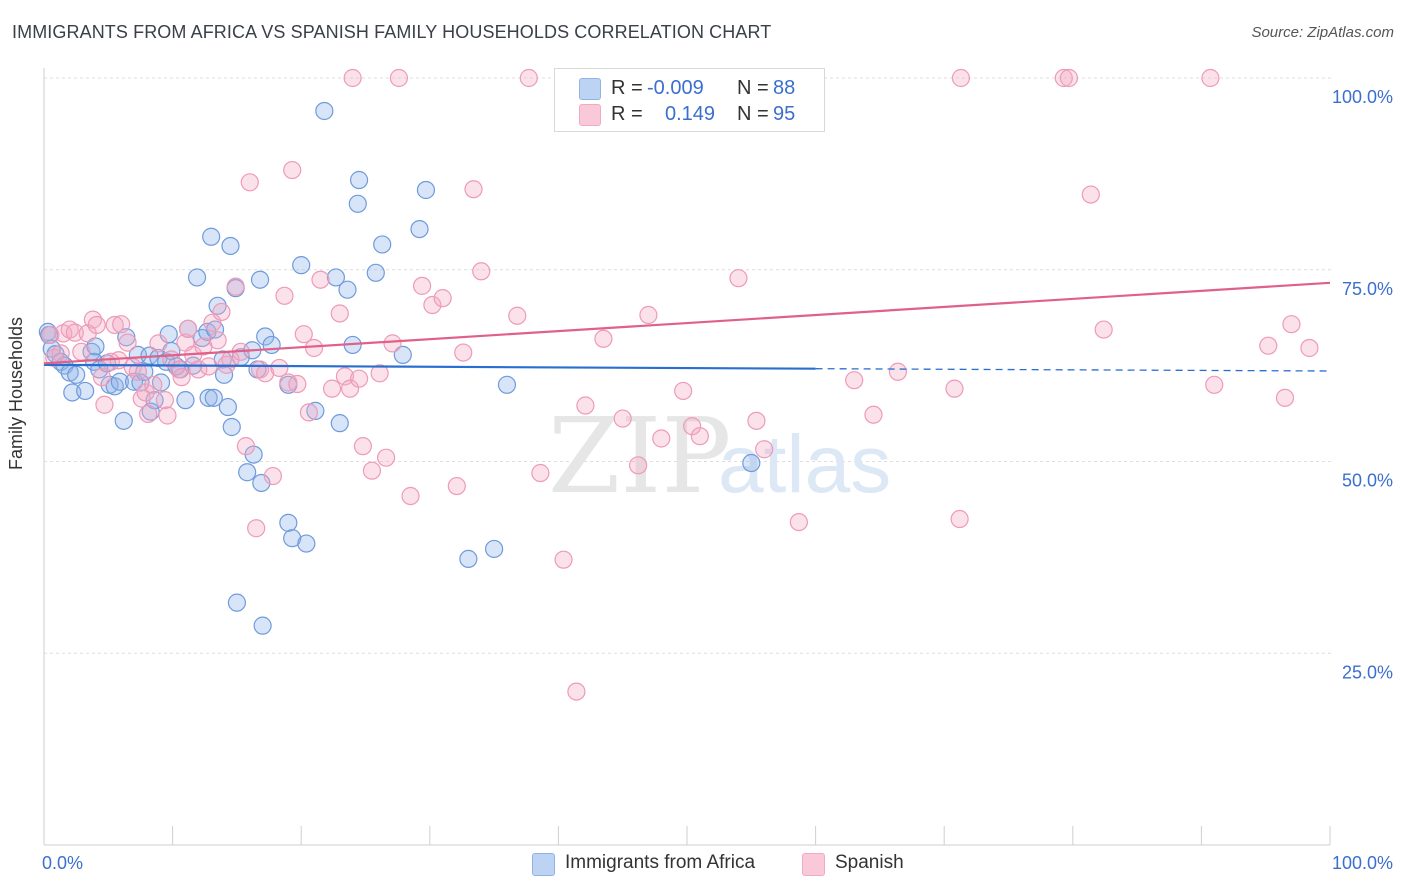 The height and width of the screenshot is (892, 1406). What do you see at coordinates (1362, 863) in the screenshot?
I see `x-tick-label: 100.0%` at bounding box center [1362, 863].